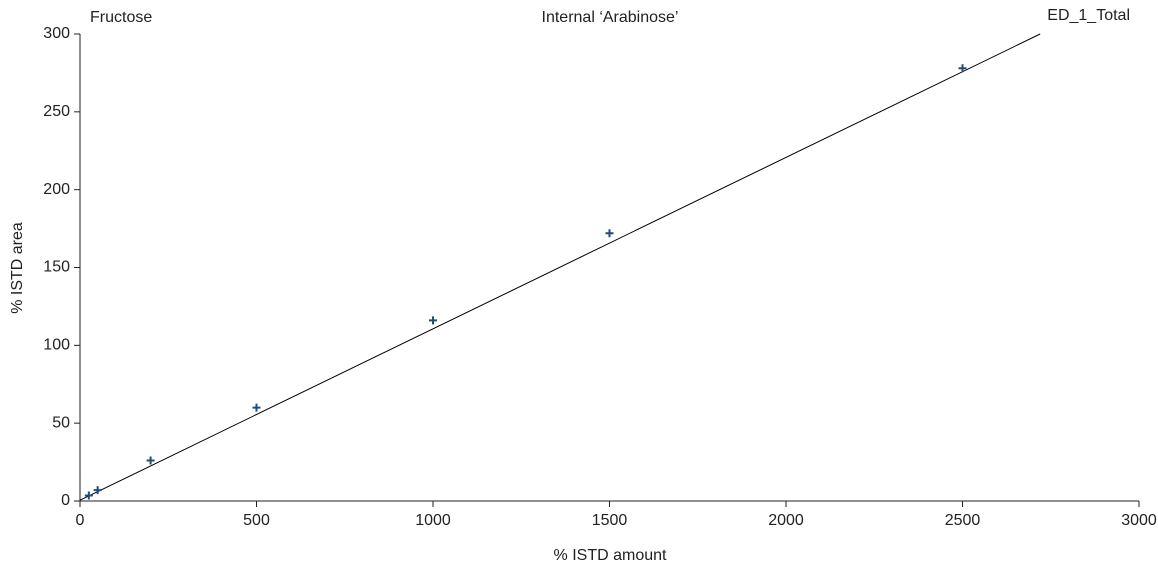  I want to click on x-tick-label: 0, so click(80, 520).